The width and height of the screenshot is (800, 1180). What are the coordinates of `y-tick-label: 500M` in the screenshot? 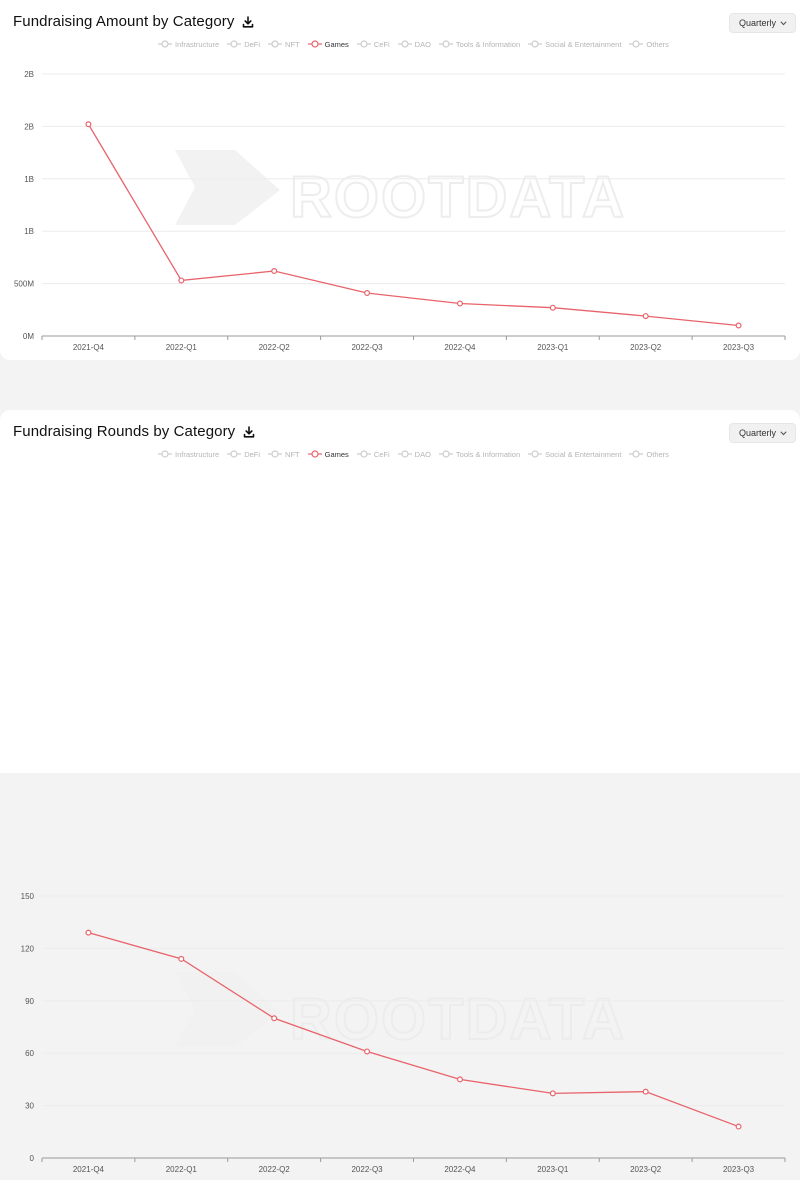 It's located at (24, 284).